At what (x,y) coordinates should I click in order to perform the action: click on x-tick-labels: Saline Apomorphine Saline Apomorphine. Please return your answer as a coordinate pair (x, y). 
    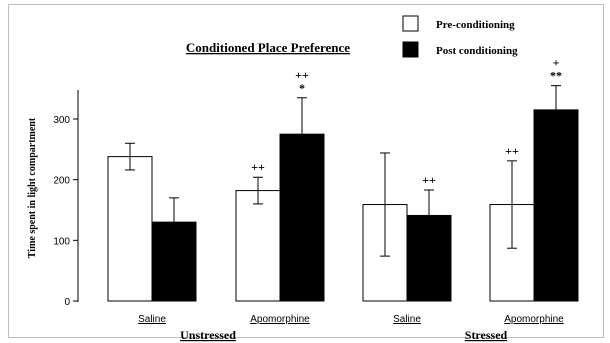
    Looking at the image, I should click on (351, 319).